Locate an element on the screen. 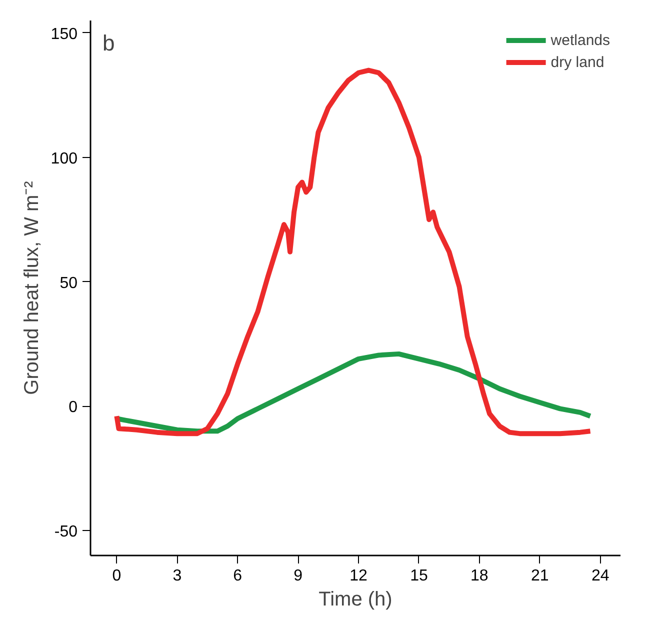 This screenshot has width=648, height=632. x-tick-label: 24 is located at coordinates (600, 576).